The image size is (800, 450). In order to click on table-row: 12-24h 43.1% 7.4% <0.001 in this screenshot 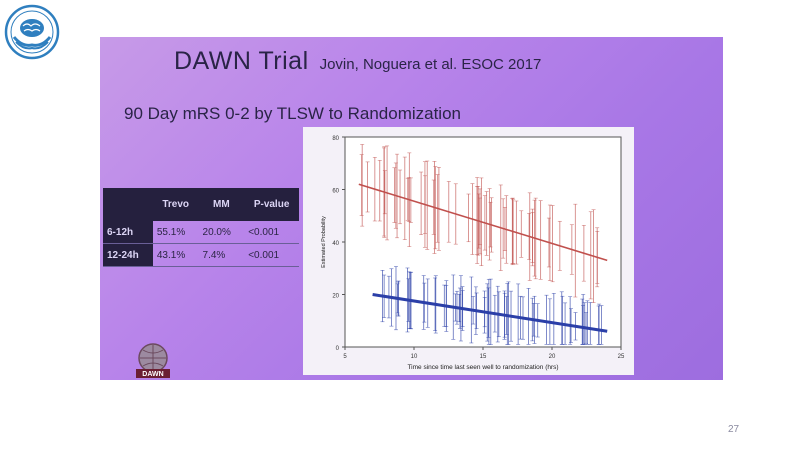, I will do `click(201, 255)`.